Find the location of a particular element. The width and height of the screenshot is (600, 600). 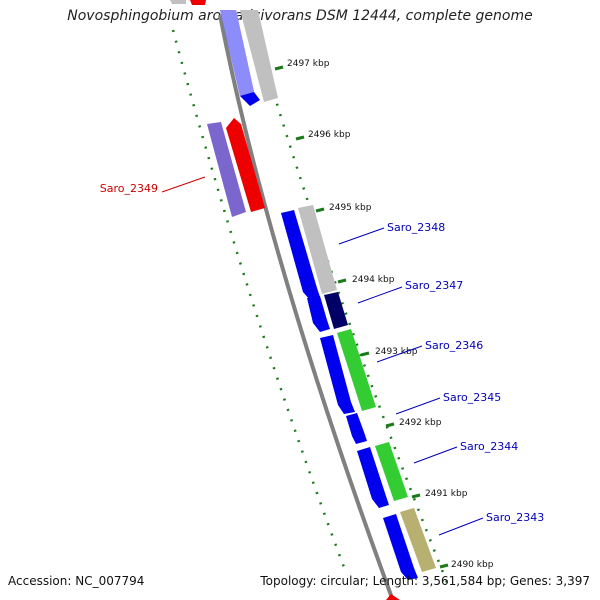

cds-partial-bottom-red is located at coordinates (393, 597).